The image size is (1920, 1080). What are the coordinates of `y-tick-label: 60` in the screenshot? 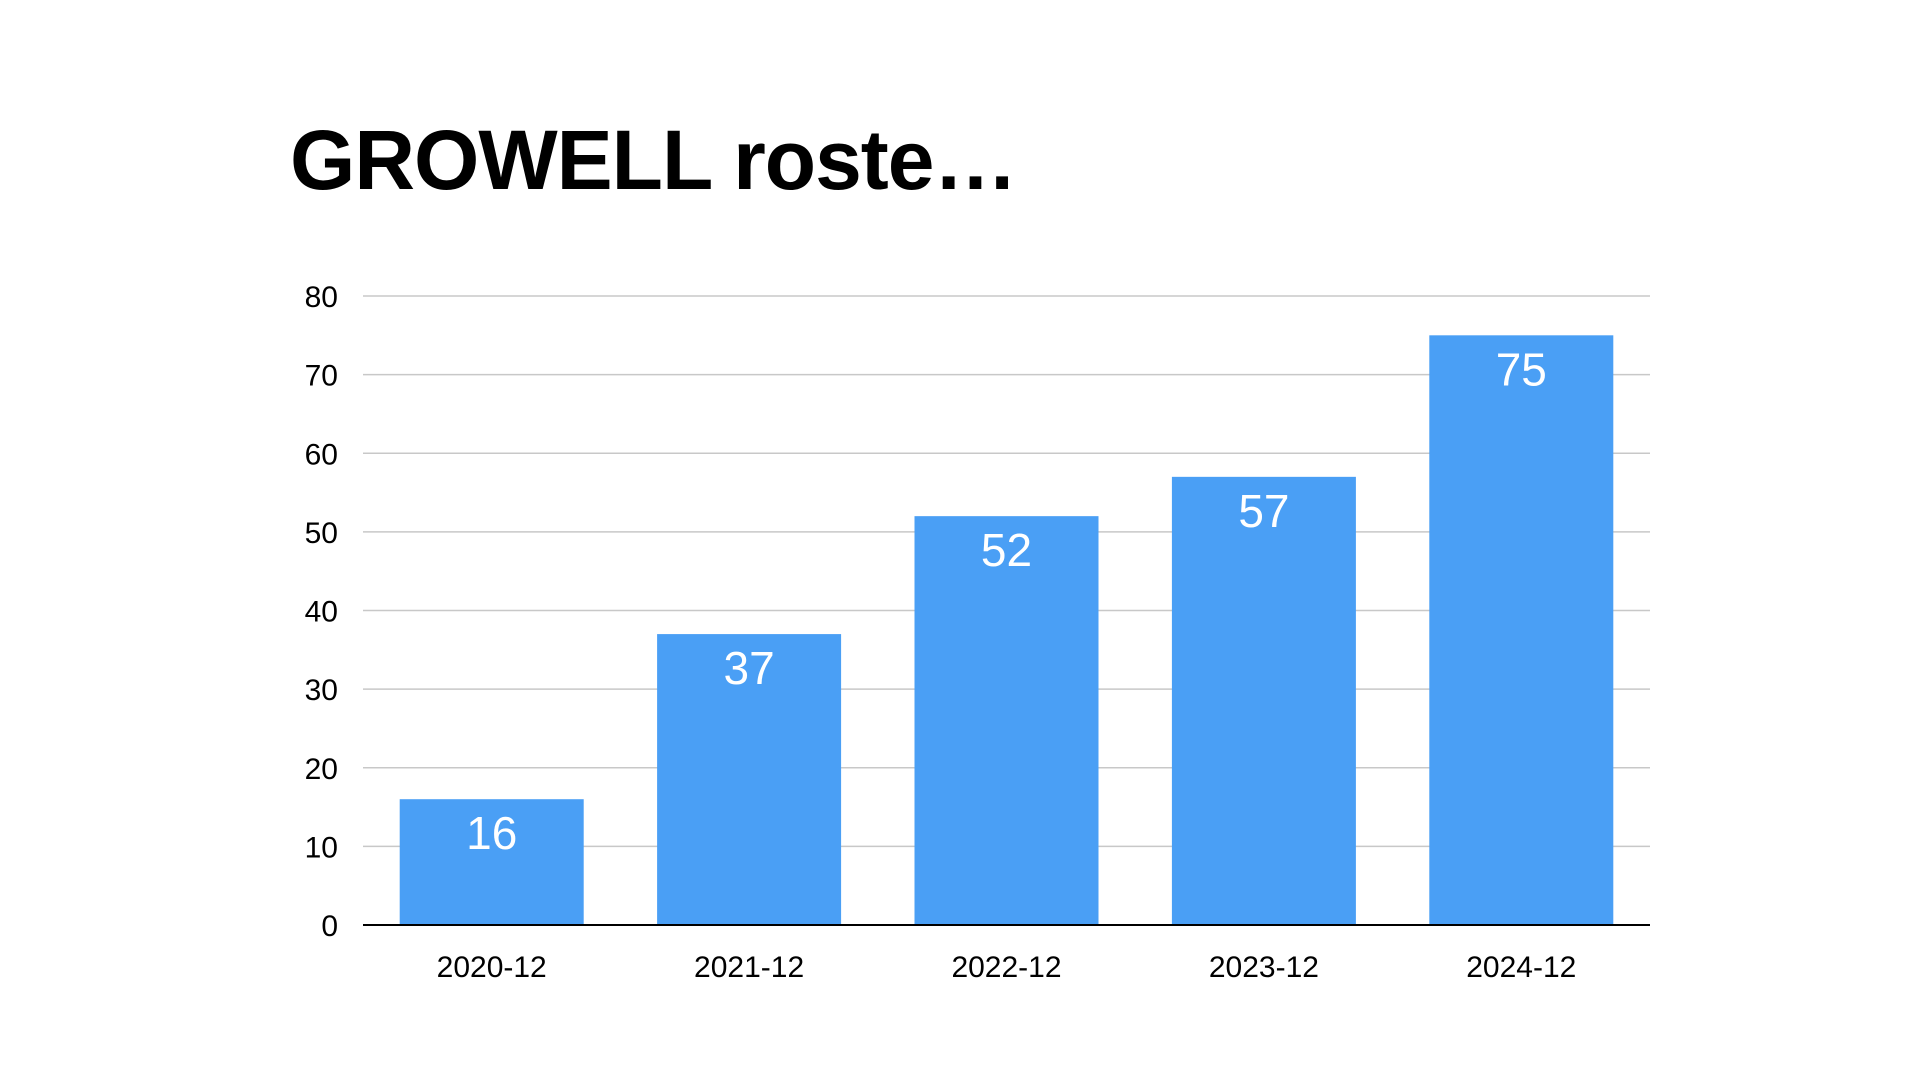 It's located at (321, 454).